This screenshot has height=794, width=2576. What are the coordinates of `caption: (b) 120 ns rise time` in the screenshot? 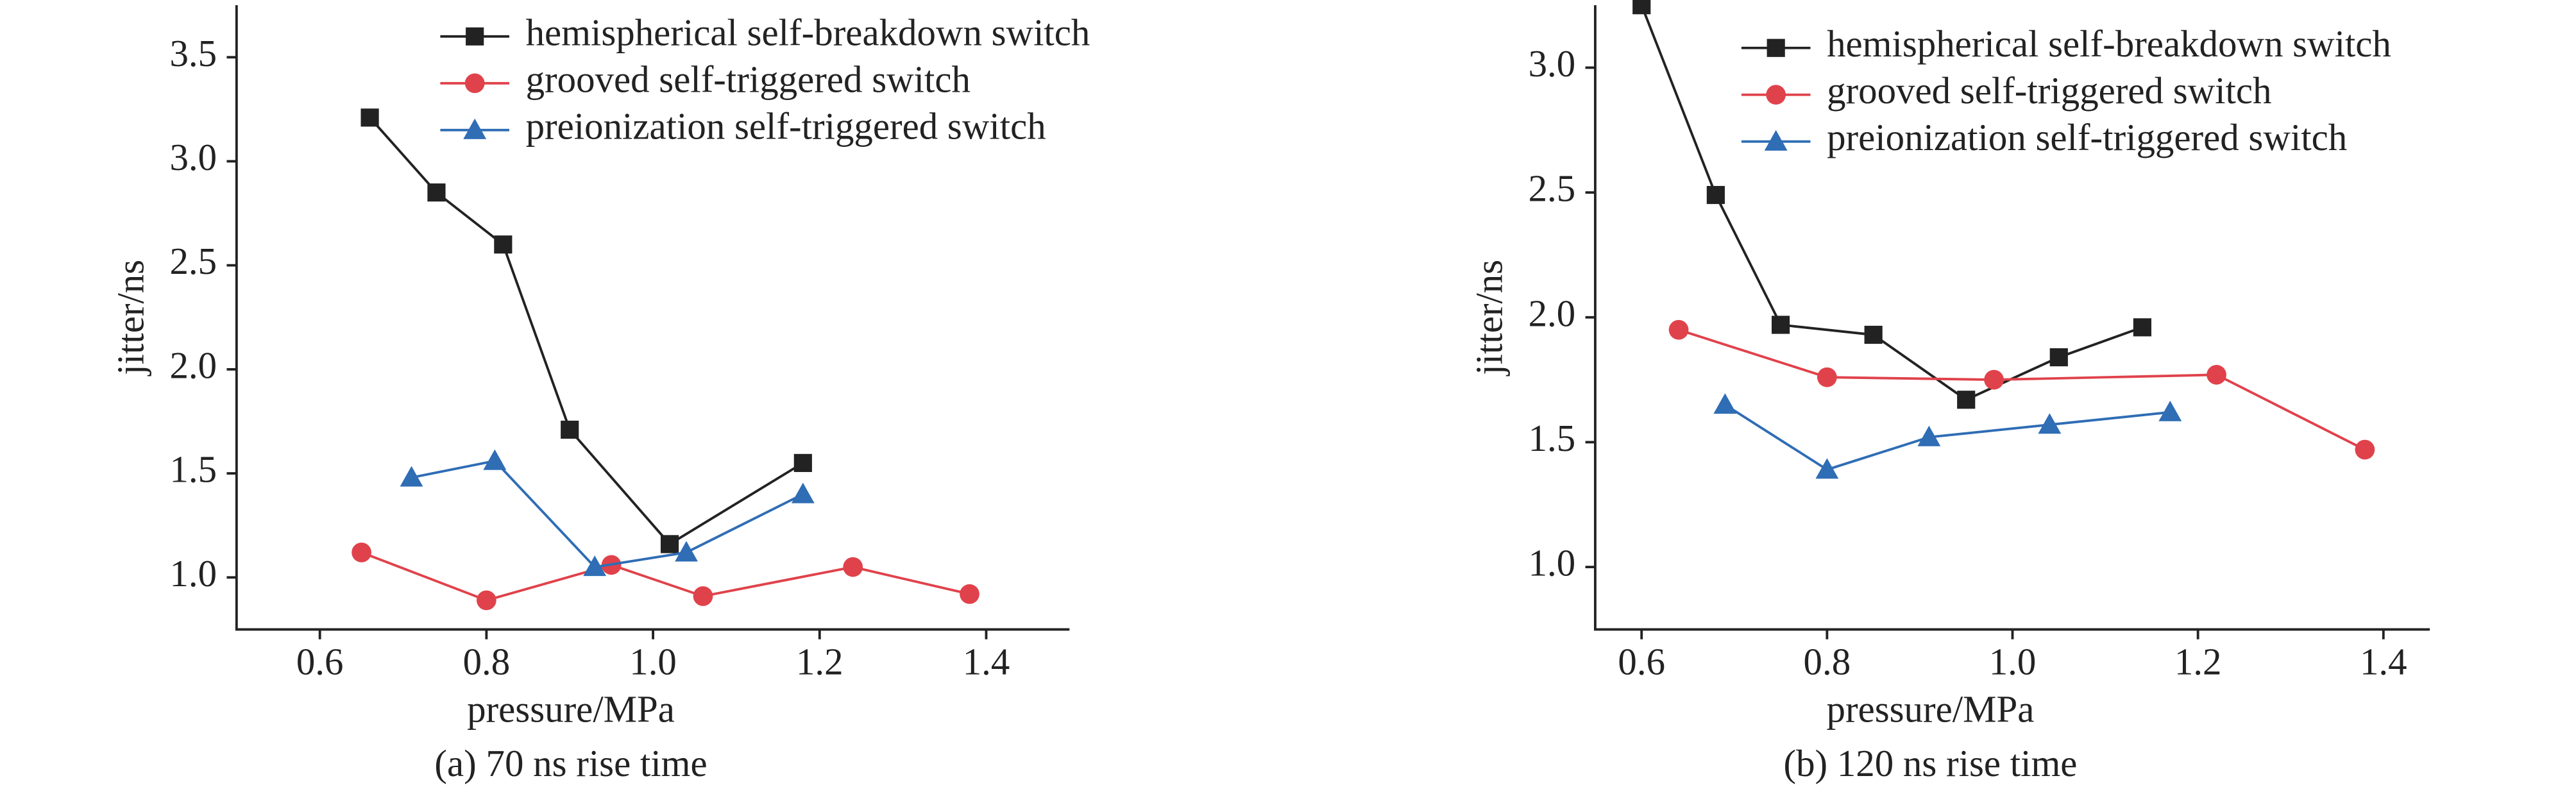 It's located at (1930, 763).